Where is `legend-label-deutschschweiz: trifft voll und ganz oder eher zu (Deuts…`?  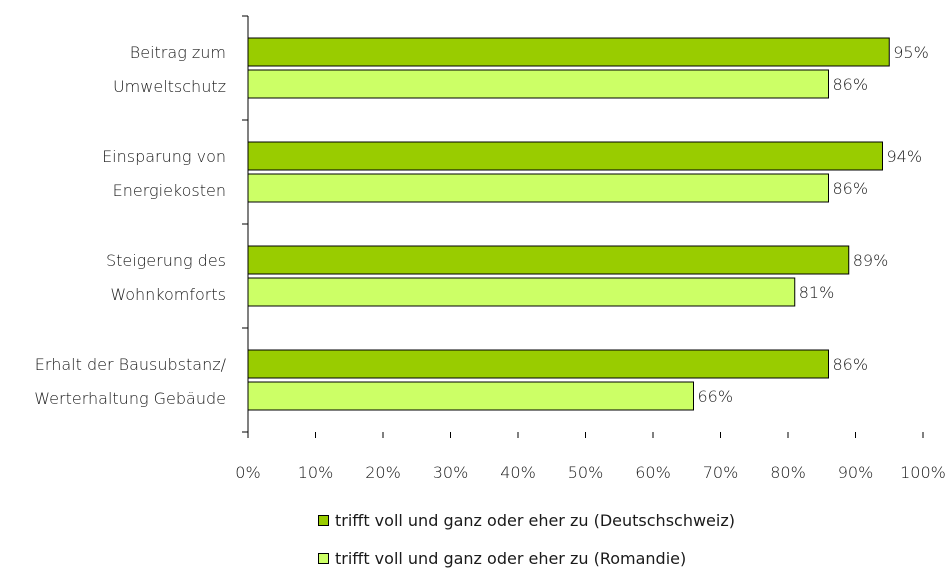
legend-label-deutschschweiz: trifft voll und ganz oder eher zu (Deuts… is located at coordinates (535, 520).